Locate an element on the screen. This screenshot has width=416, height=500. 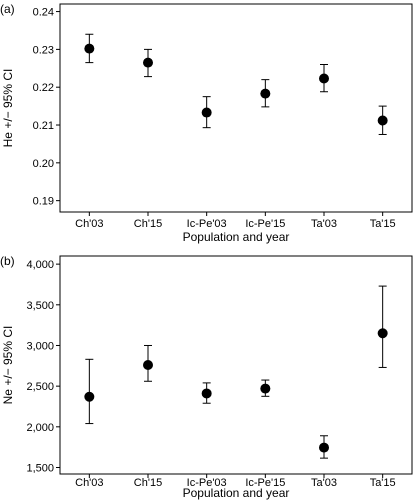
y-tick-label: 1,500 is located at coordinates (40, 468).